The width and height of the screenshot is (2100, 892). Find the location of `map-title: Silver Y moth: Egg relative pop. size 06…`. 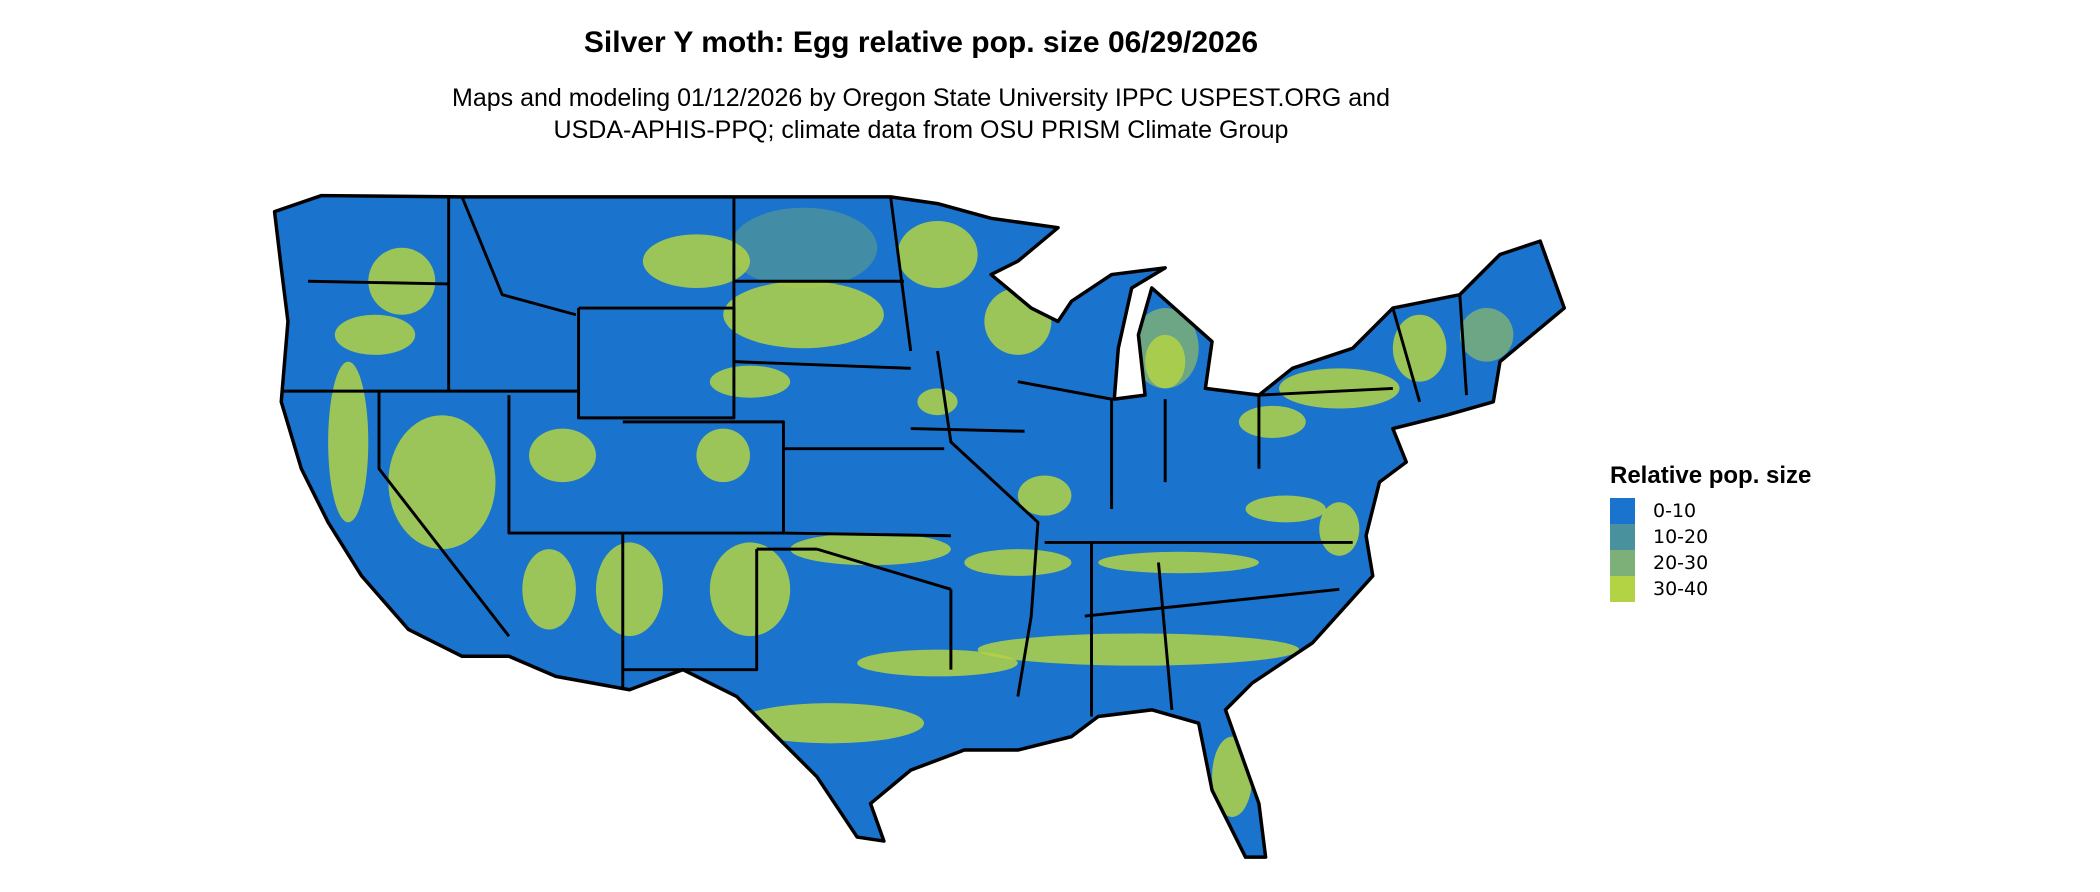

map-title: Silver Y moth: Egg relative pop. size 06… is located at coordinates (921, 42).